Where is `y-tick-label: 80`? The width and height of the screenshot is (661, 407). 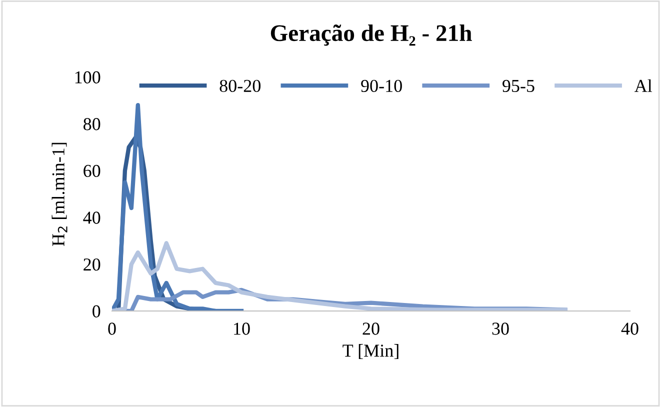
y-tick-label: 80 is located at coordinates (92, 124).